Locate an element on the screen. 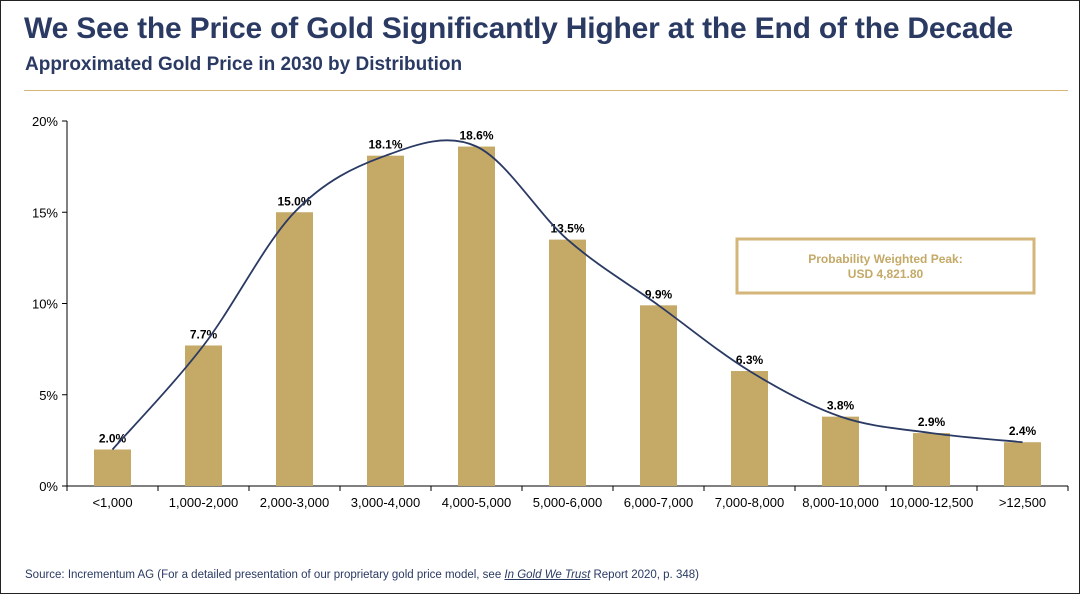 This screenshot has height=594, width=1080. x-tick-label: <1,000 is located at coordinates (112, 502).